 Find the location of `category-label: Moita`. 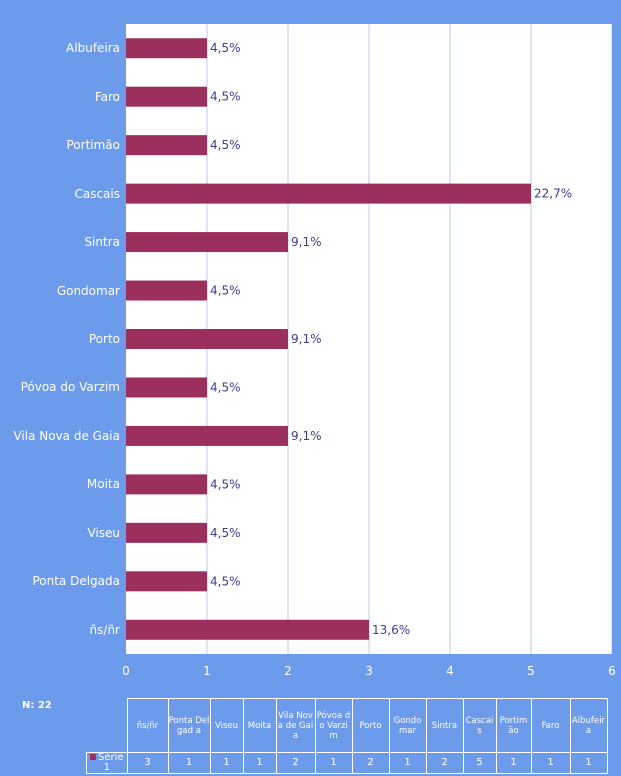

category-label: Moita is located at coordinates (103, 484).